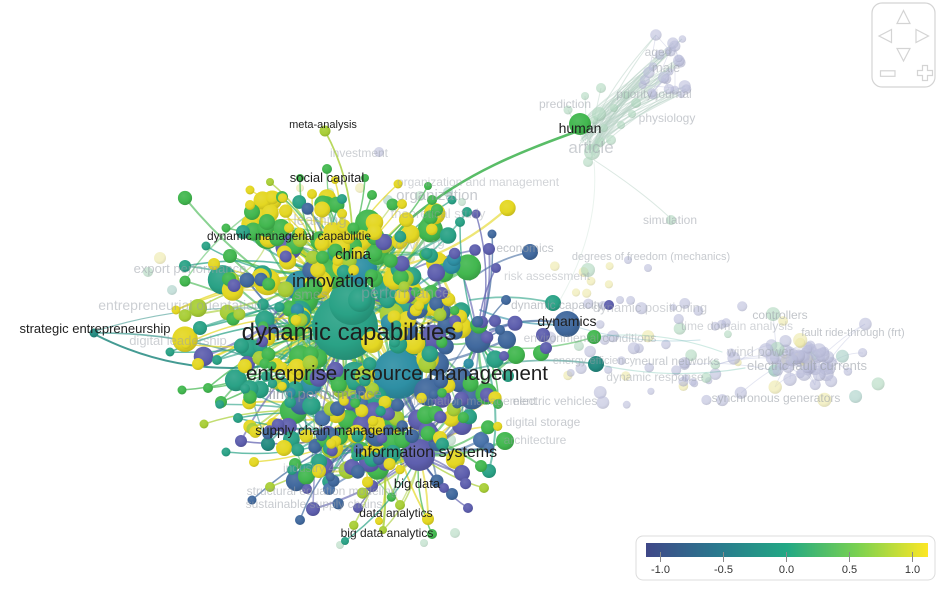 The height and width of the screenshot is (592, 938). I want to click on svg-text: organization, so click(437, 195).